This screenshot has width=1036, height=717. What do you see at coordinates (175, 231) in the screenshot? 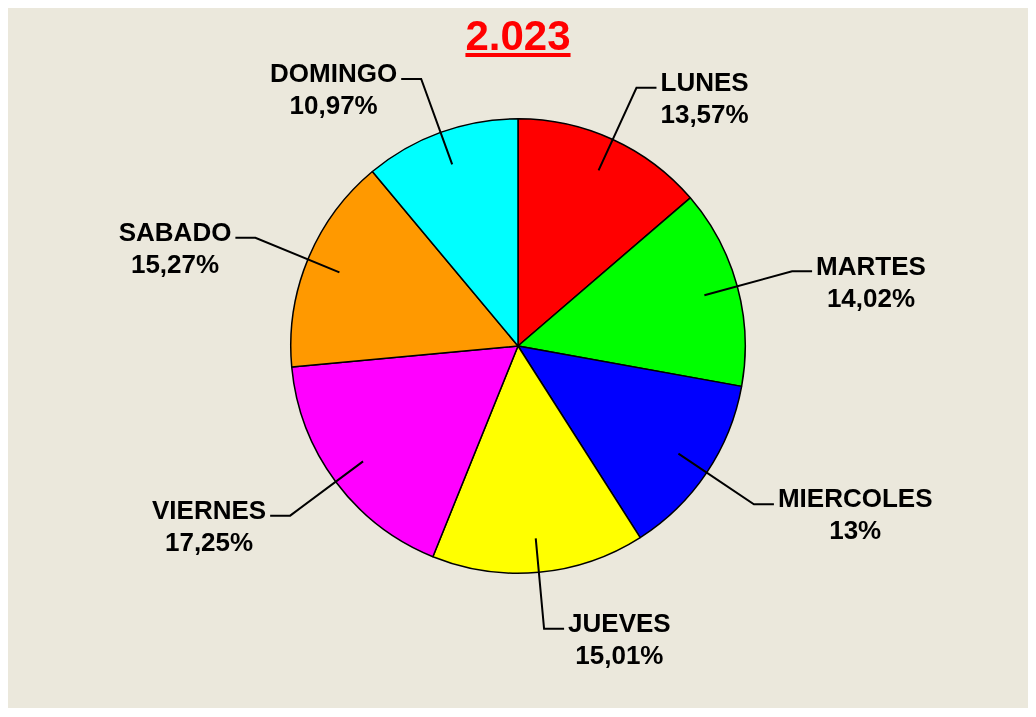
I see `slice-label: SABADO` at bounding box center [175, 231].